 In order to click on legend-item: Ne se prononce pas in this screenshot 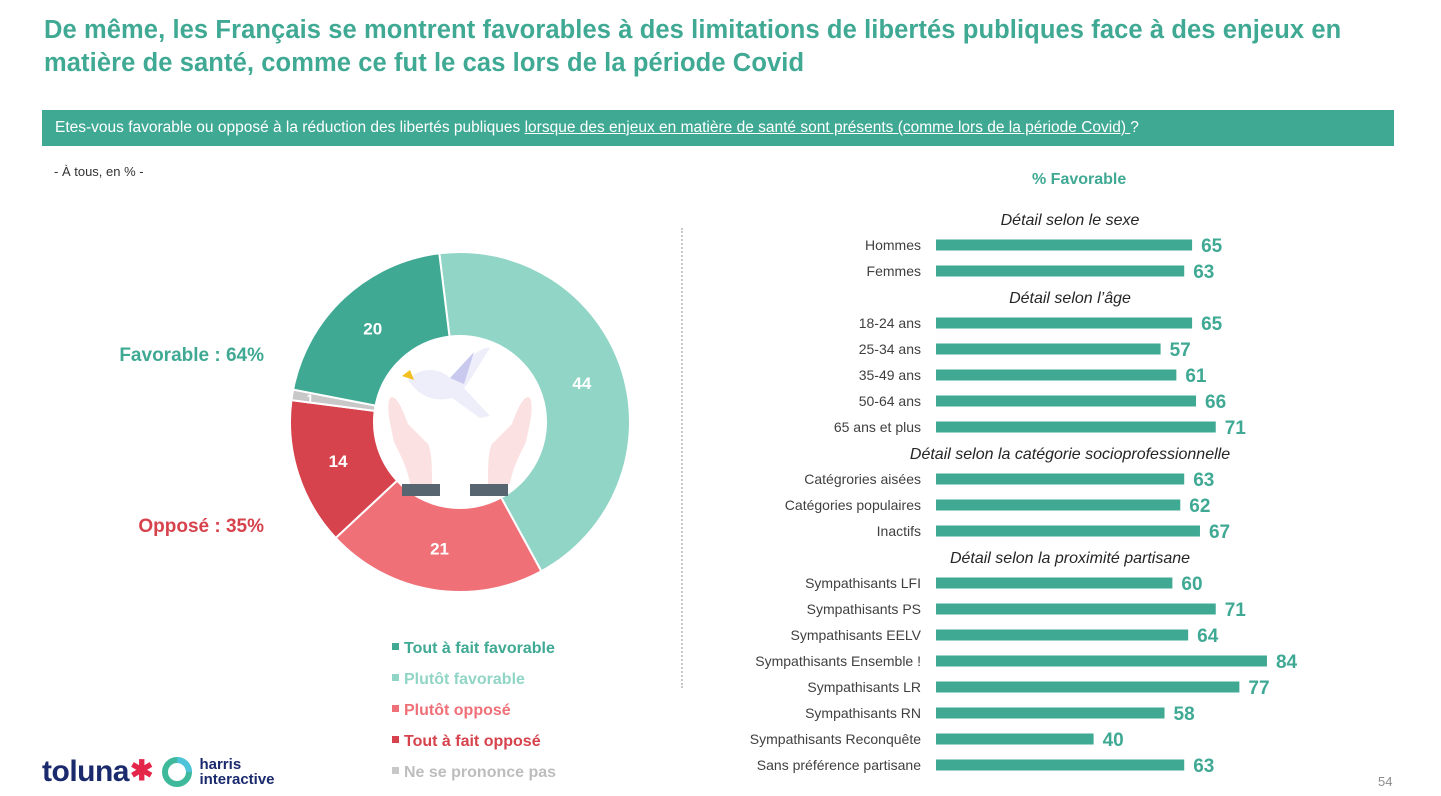, I will do `click(474, 777)`.